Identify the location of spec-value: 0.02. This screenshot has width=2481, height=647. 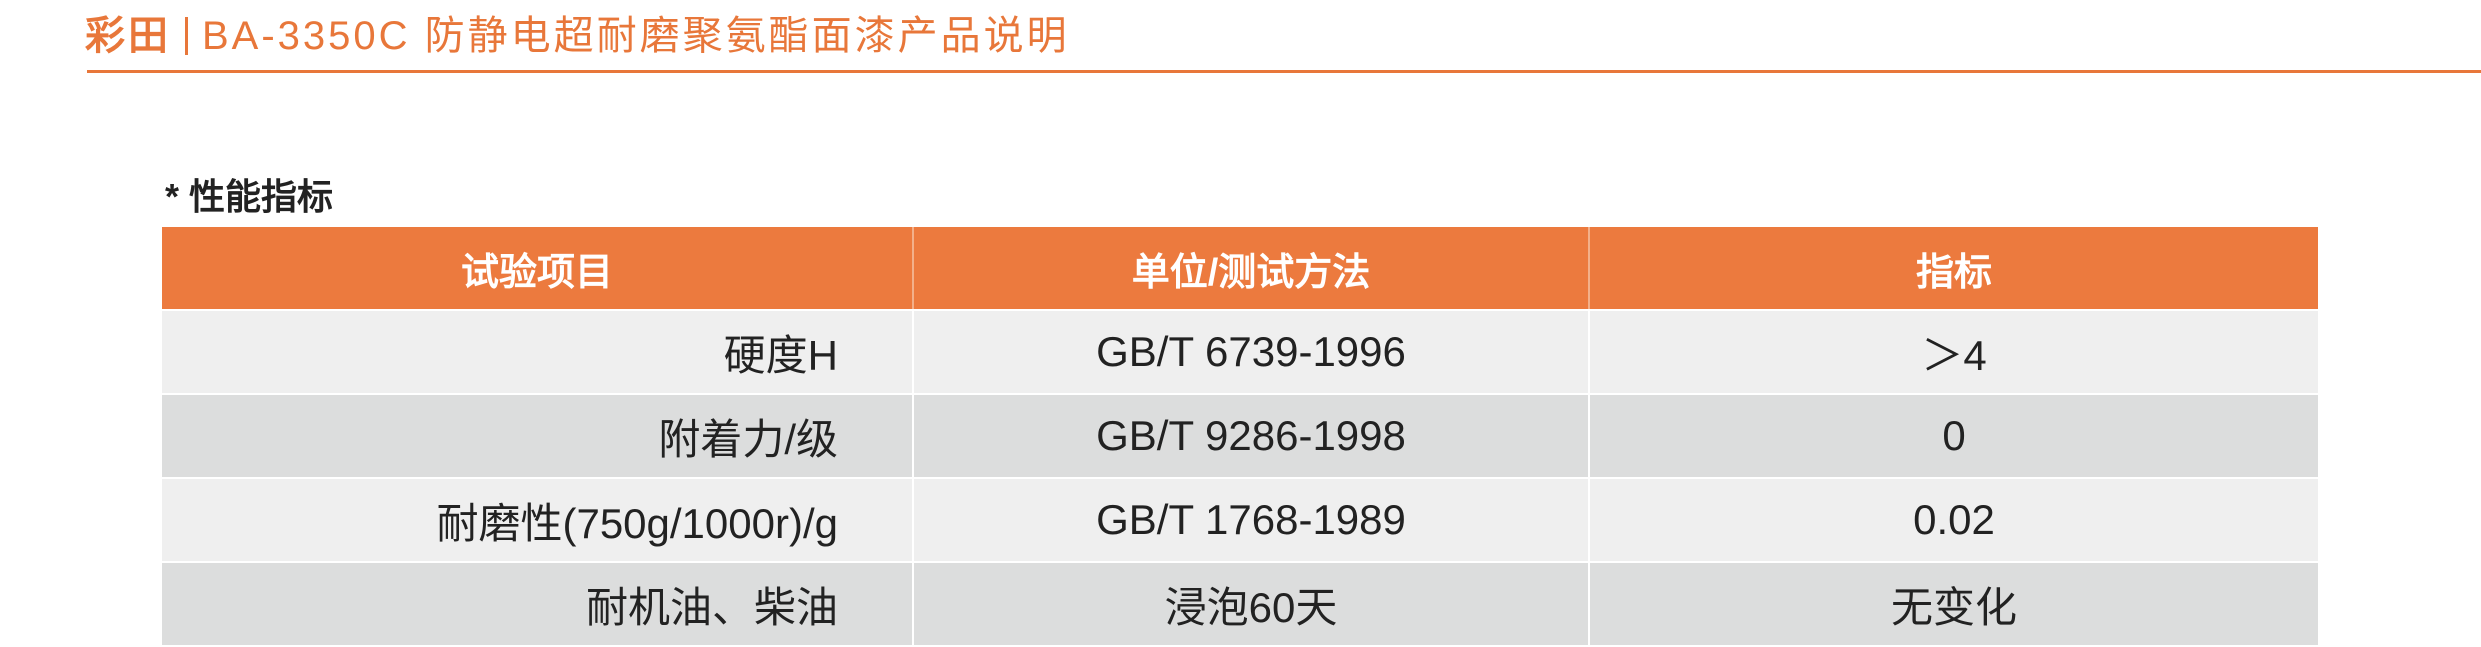
(1953, 520).